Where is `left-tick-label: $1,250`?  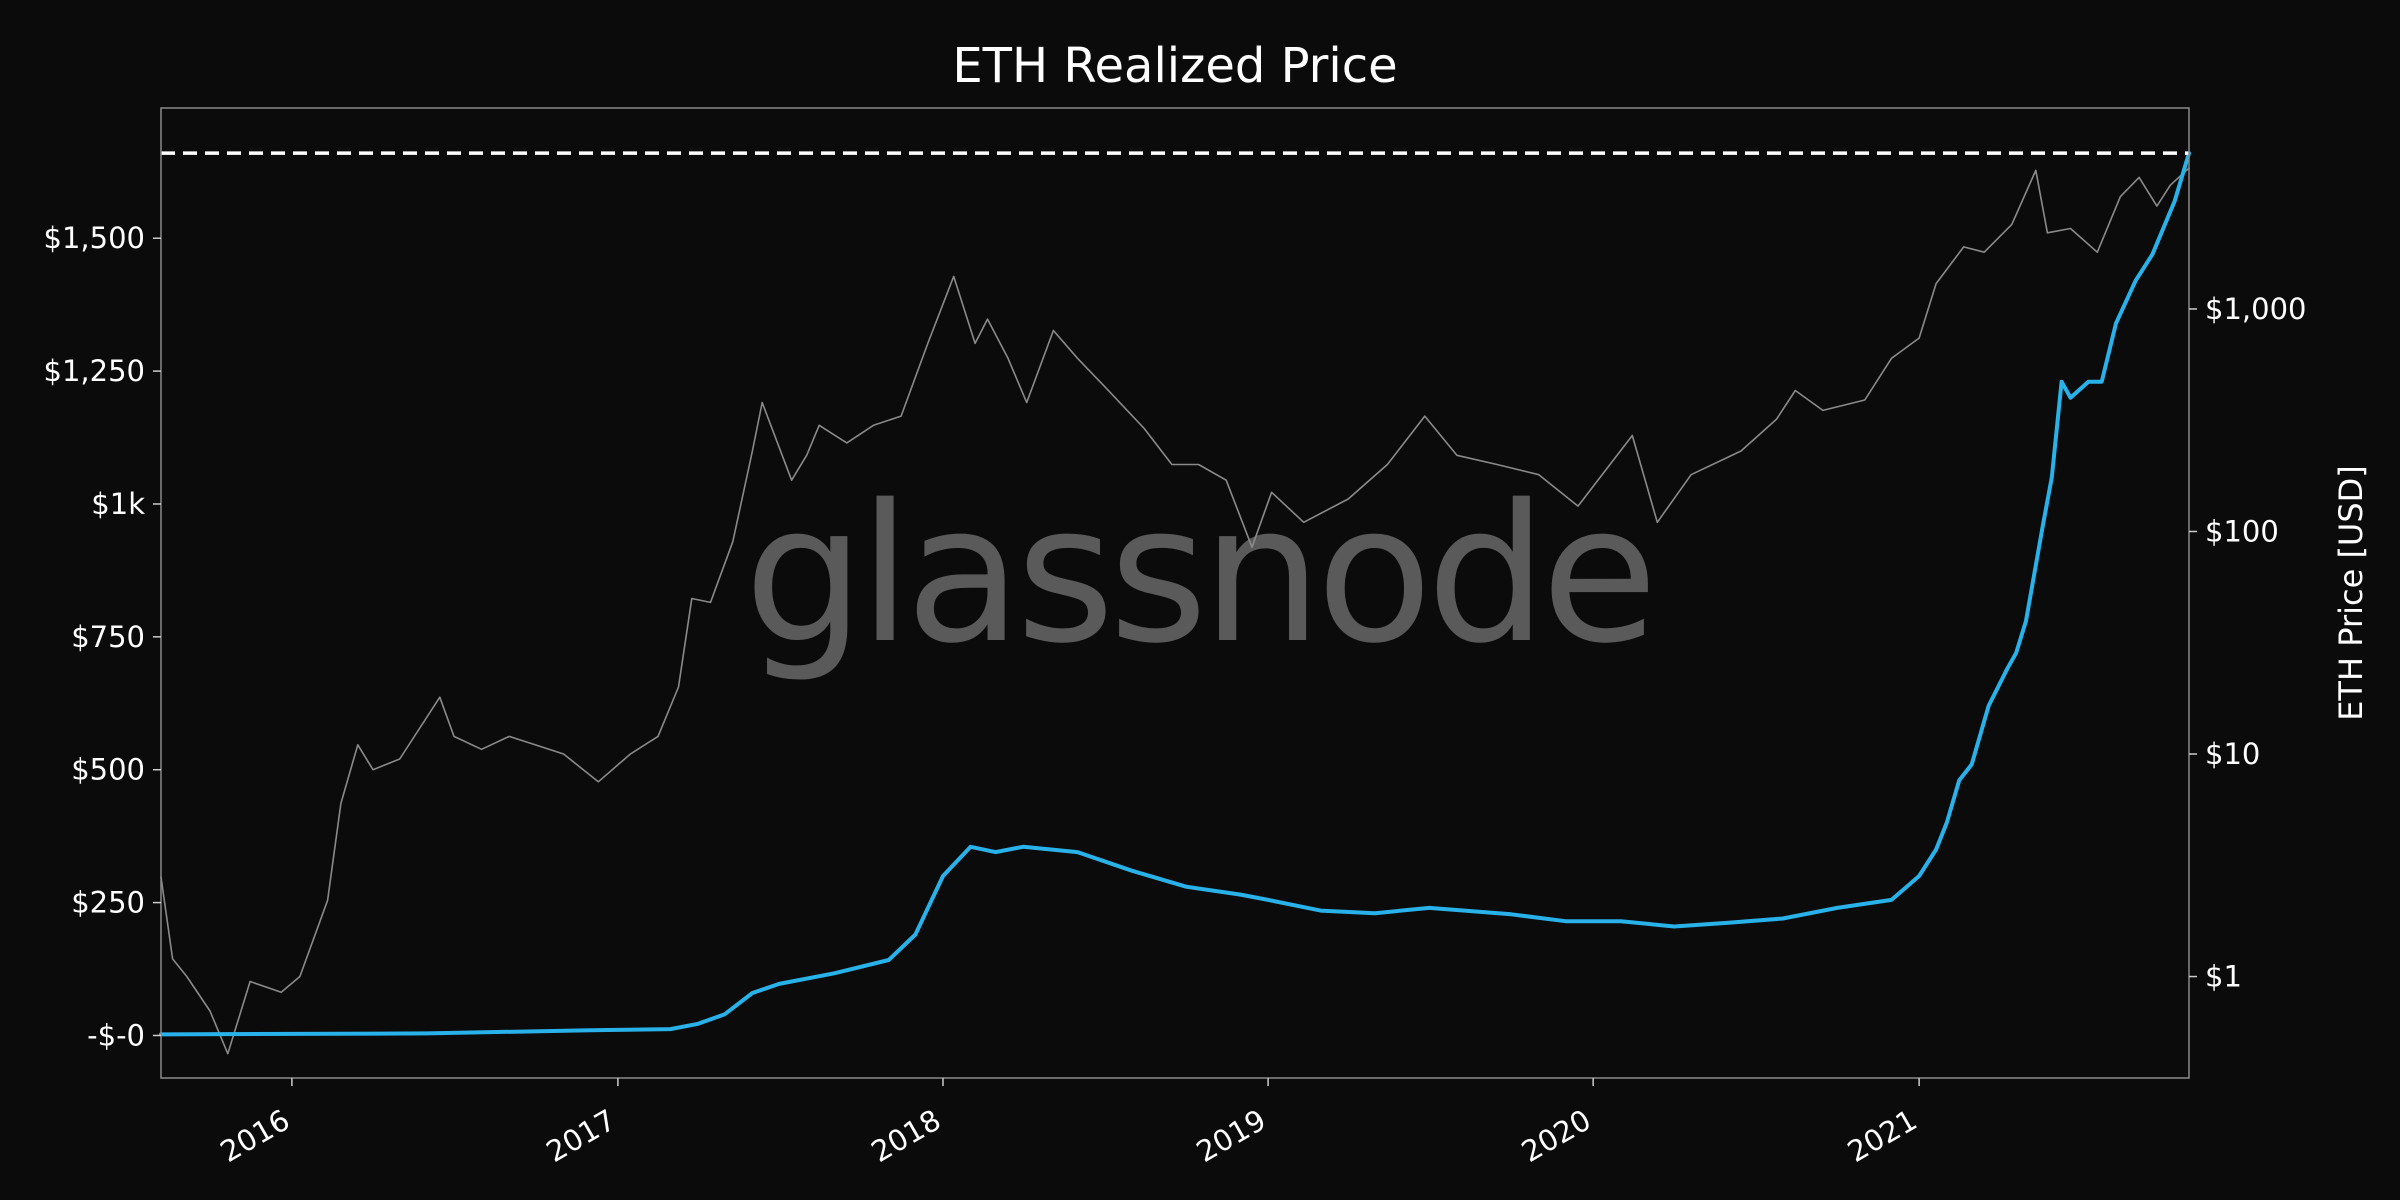 left-tick-label: $1,250 is located at coordinates (94, 371).